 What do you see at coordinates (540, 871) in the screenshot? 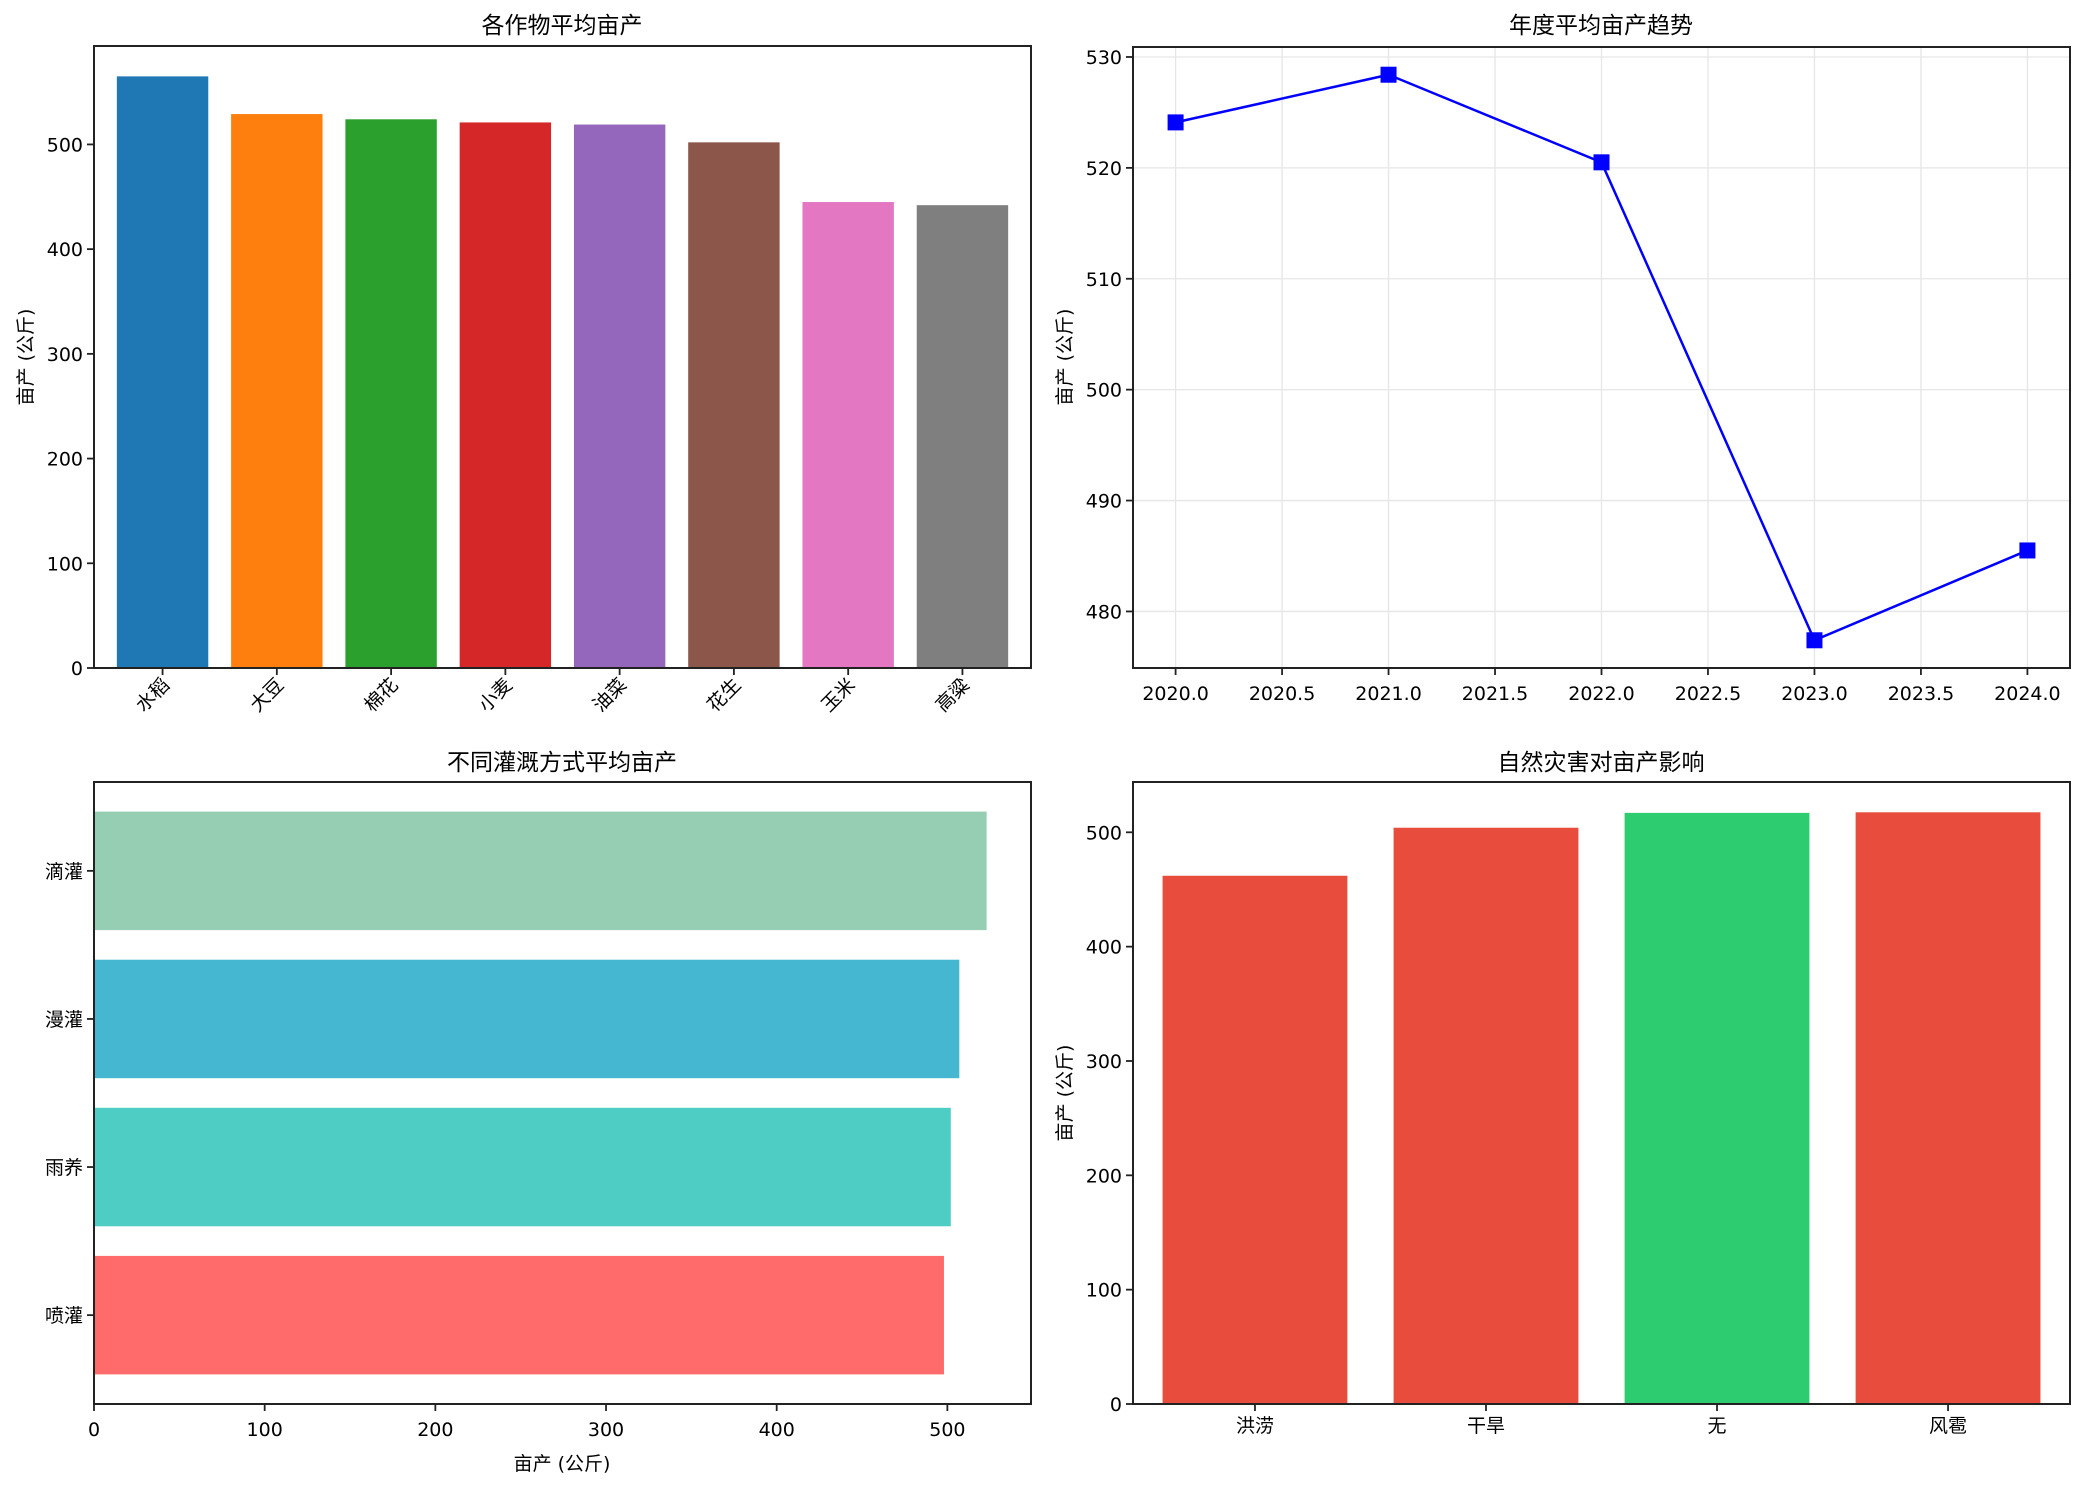
I see `bar-滴灌` at bounding box center [540, 871].